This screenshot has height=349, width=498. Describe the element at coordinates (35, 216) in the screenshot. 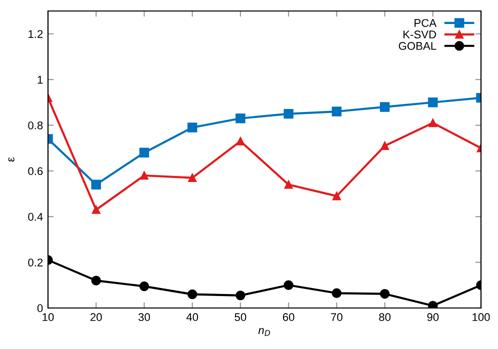

I see `y-tick-label: 0.4` at that location.